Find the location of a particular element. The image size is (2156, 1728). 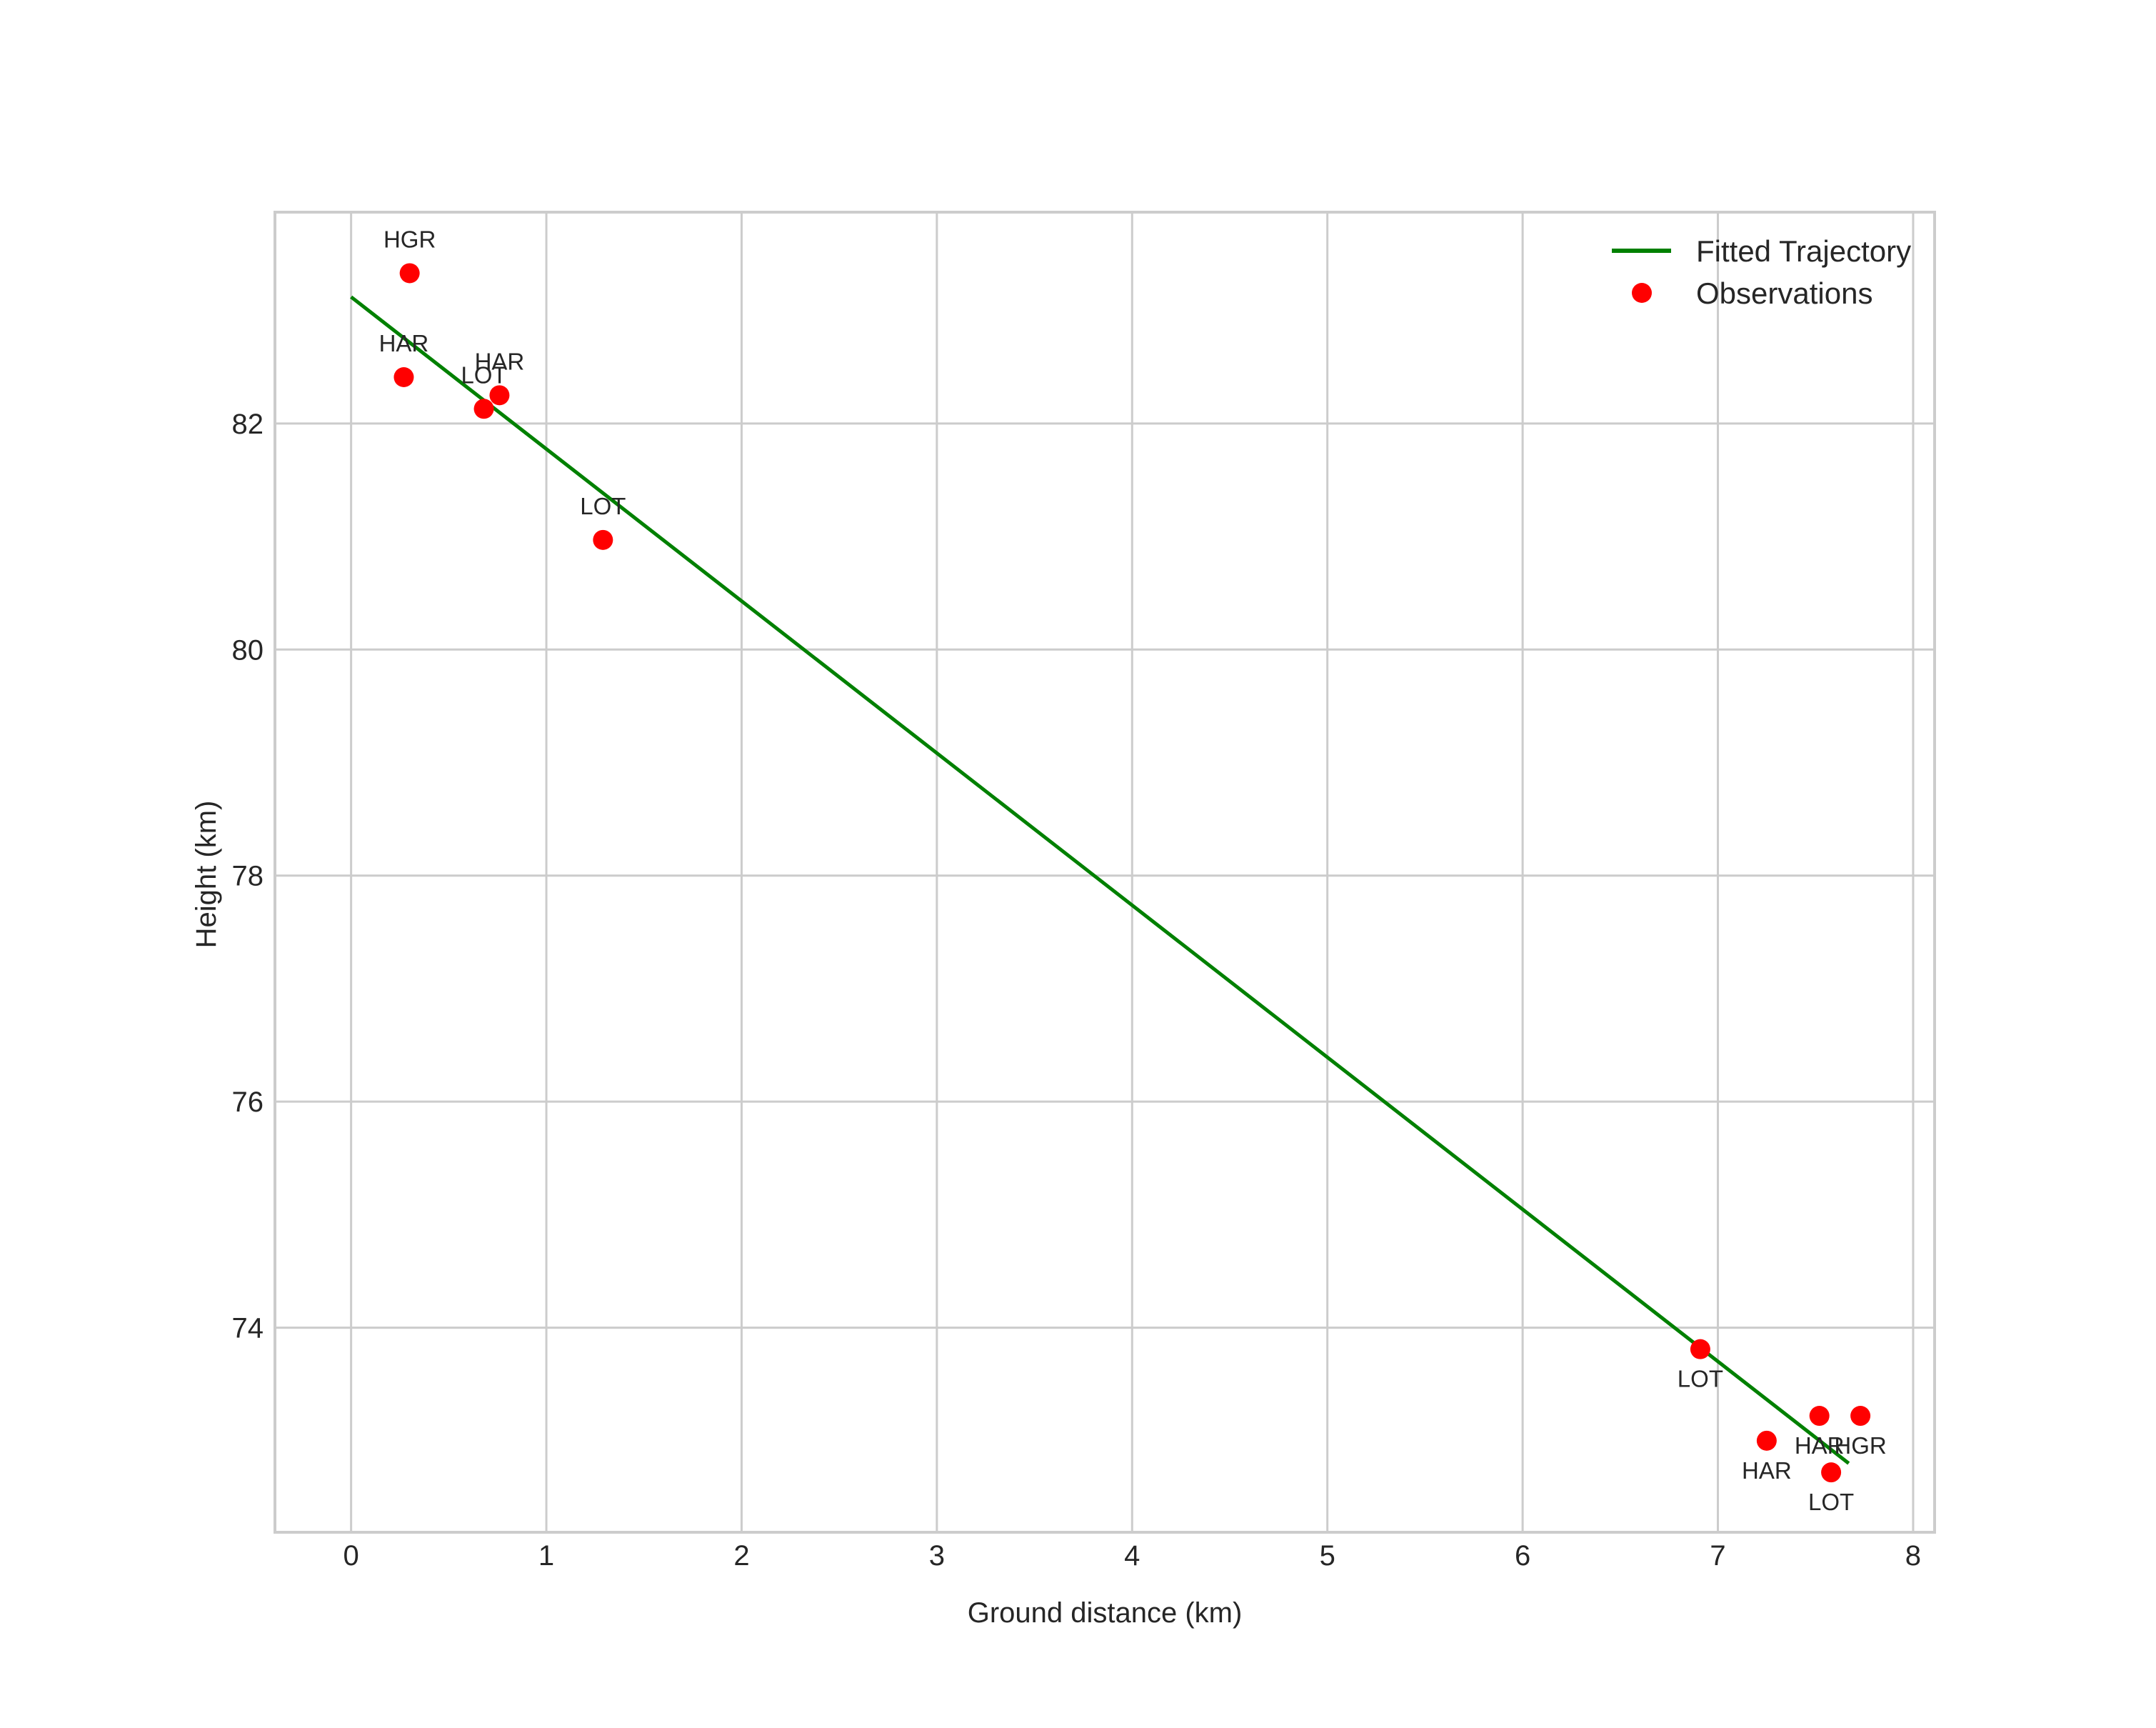

x-tick-label: 4 is located at coordinates (1132, 1556).